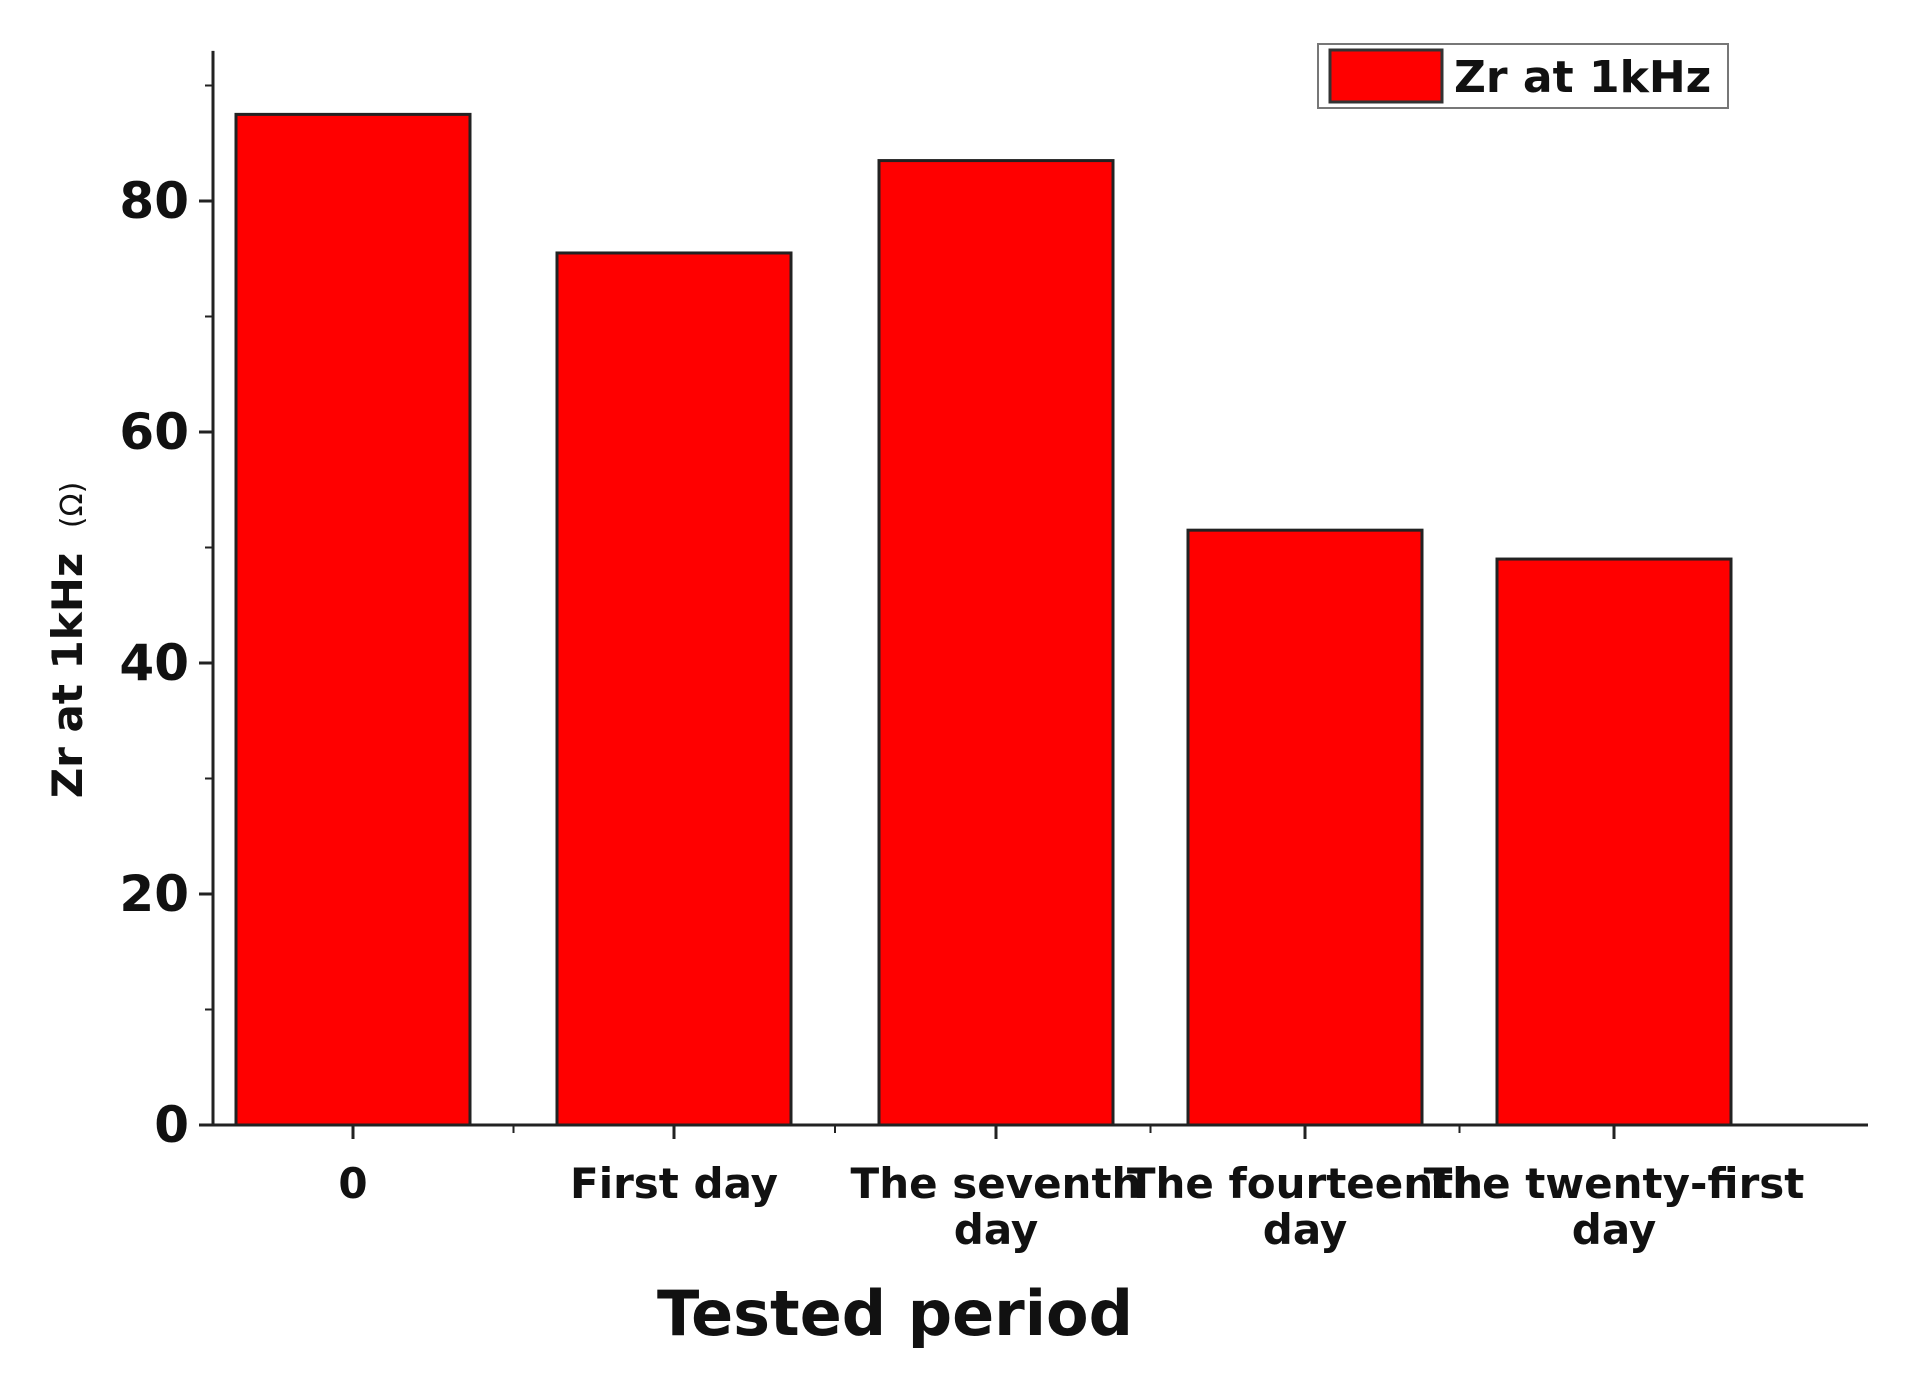 Image resolution: width=1916 pixels, height=1375 pixels. What do you see at coordinates (674, 1183) in the screenshot?
I see `x-category-label: First day` at bounding box center [674, 1183].